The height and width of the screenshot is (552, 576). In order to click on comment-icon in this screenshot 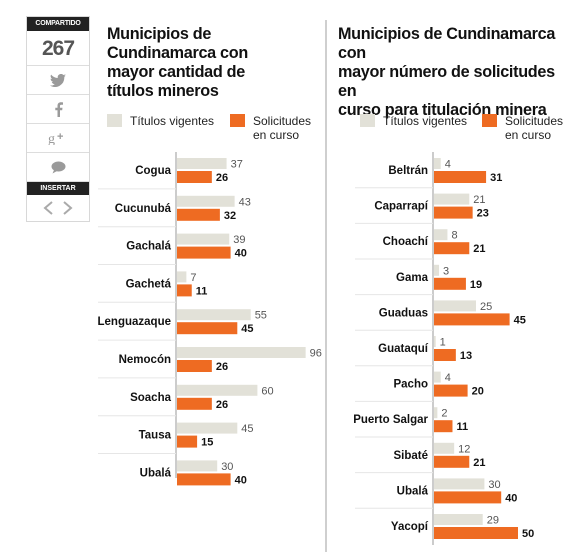, I will do `click(58, 167)`.